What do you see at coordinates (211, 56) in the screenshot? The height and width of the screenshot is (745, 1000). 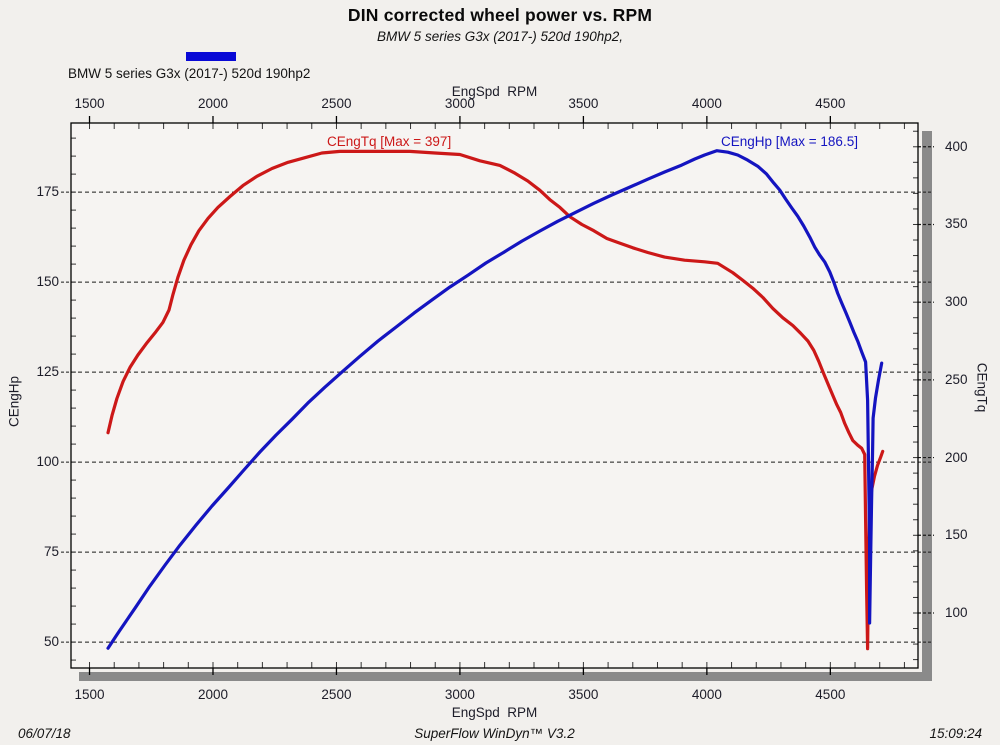 I see `legend-color-swatch` at bounding box center [211, 56].